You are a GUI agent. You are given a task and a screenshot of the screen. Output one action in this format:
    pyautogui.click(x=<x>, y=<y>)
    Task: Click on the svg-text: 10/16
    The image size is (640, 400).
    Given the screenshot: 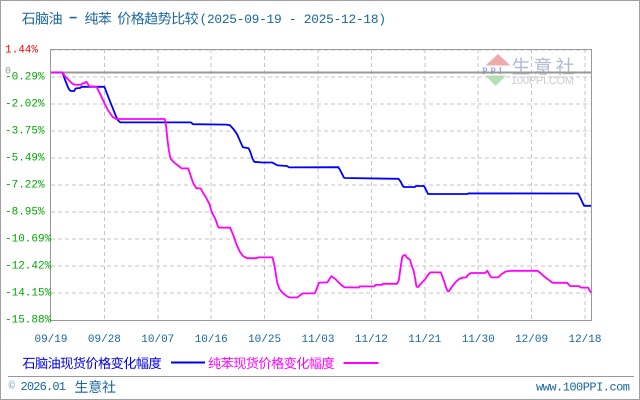 What is the action you would take?
    pyautogui.click(x=211, y=340)
    